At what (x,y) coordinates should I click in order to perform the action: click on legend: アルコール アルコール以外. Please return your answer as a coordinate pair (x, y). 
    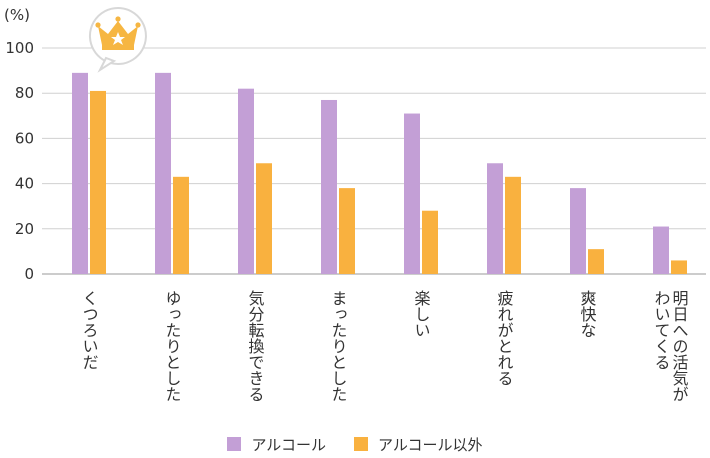
    Looking at the image, I should click on (355, 444).